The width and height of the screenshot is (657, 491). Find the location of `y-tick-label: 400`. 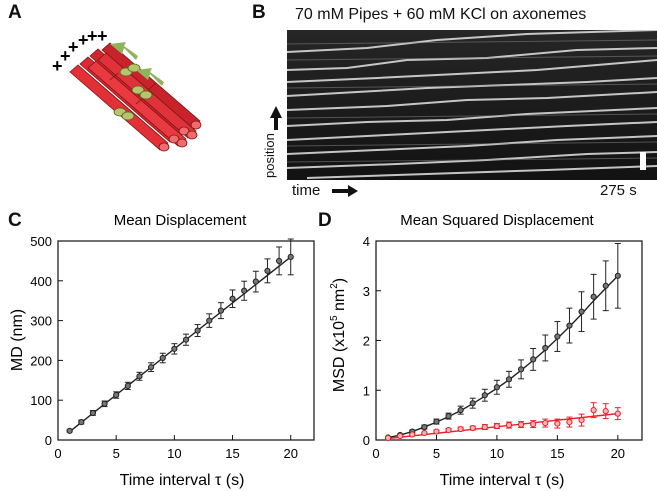

y-tick-label: 400 is located at coordinates (41, 281).